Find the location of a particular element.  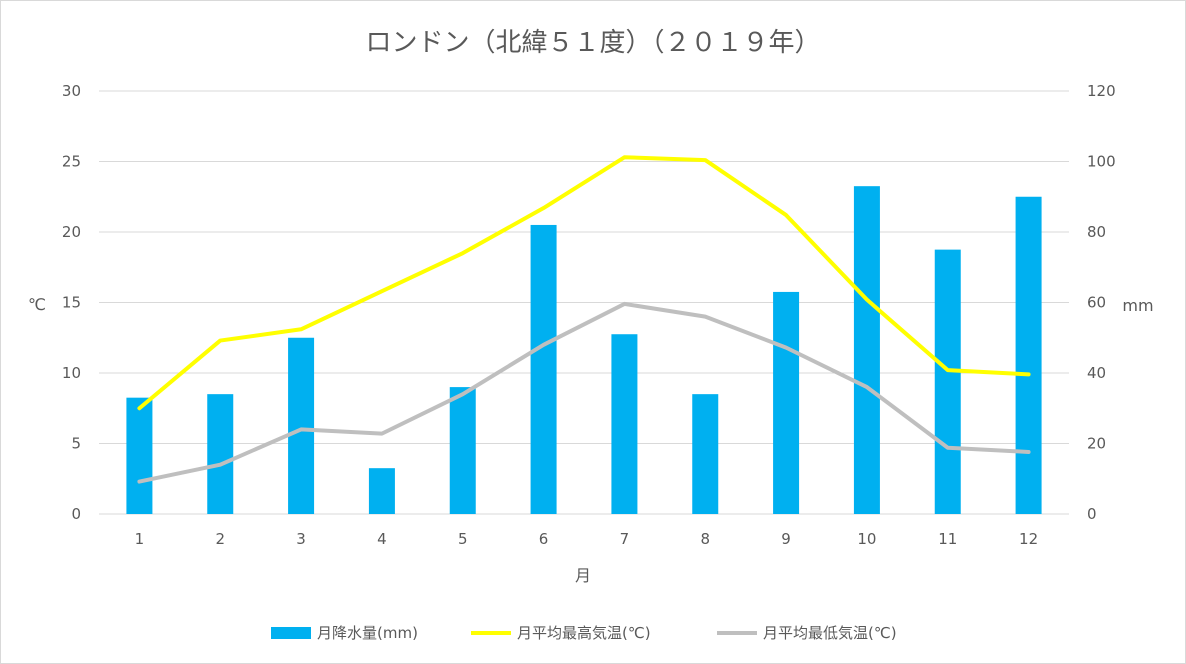

y-right-tick-label: 40 is located at coordinates (1096, 373).